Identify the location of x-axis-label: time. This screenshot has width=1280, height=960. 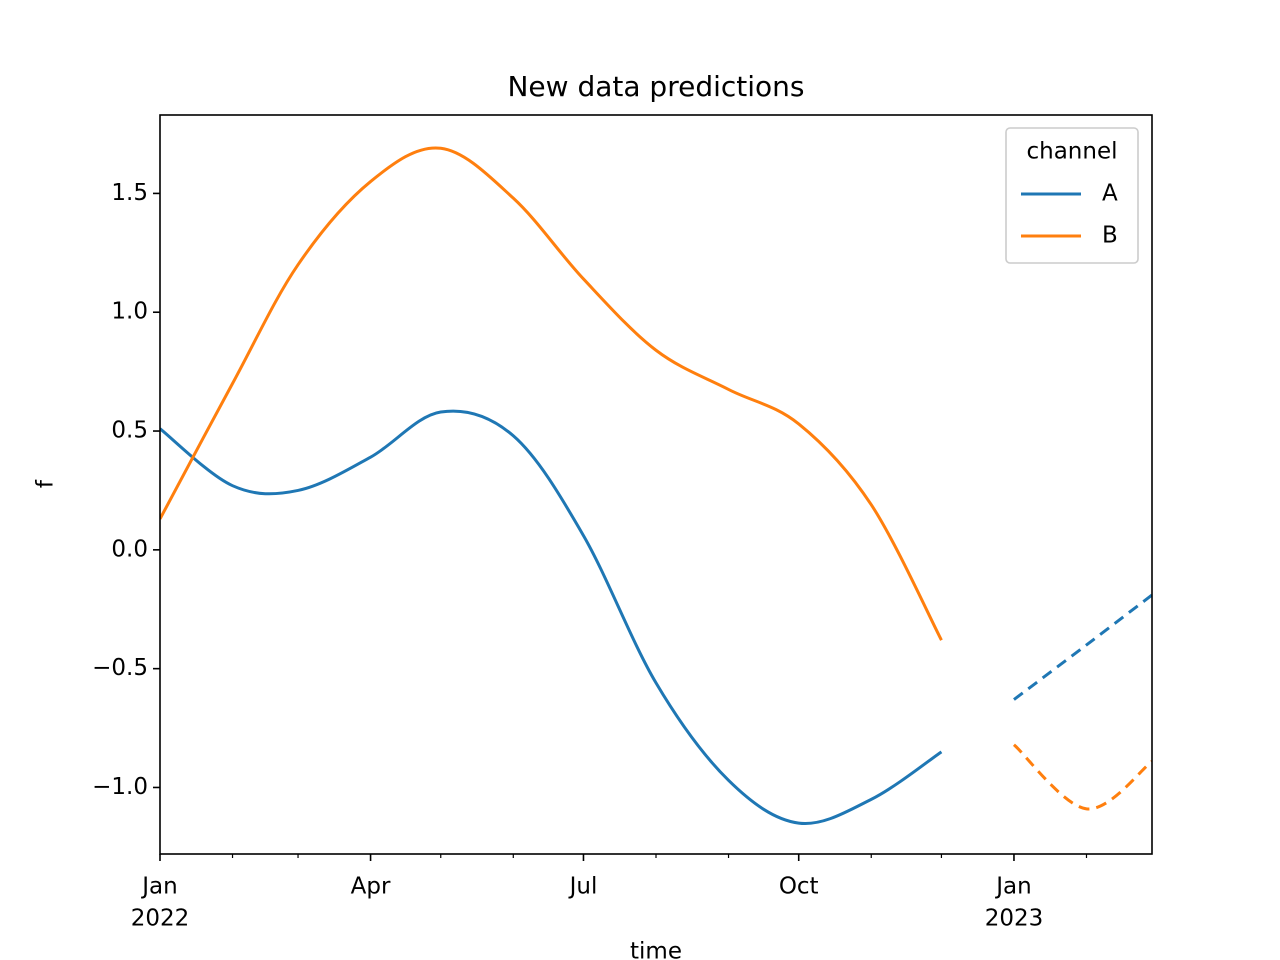
(656, 949).